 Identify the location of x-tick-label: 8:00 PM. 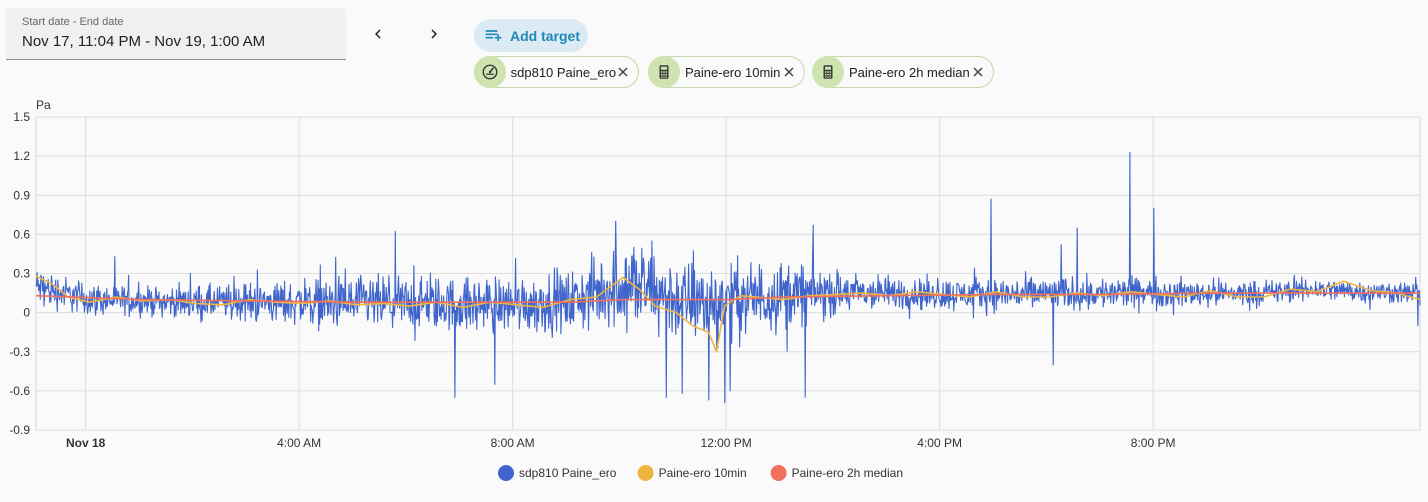
(1153, 443).